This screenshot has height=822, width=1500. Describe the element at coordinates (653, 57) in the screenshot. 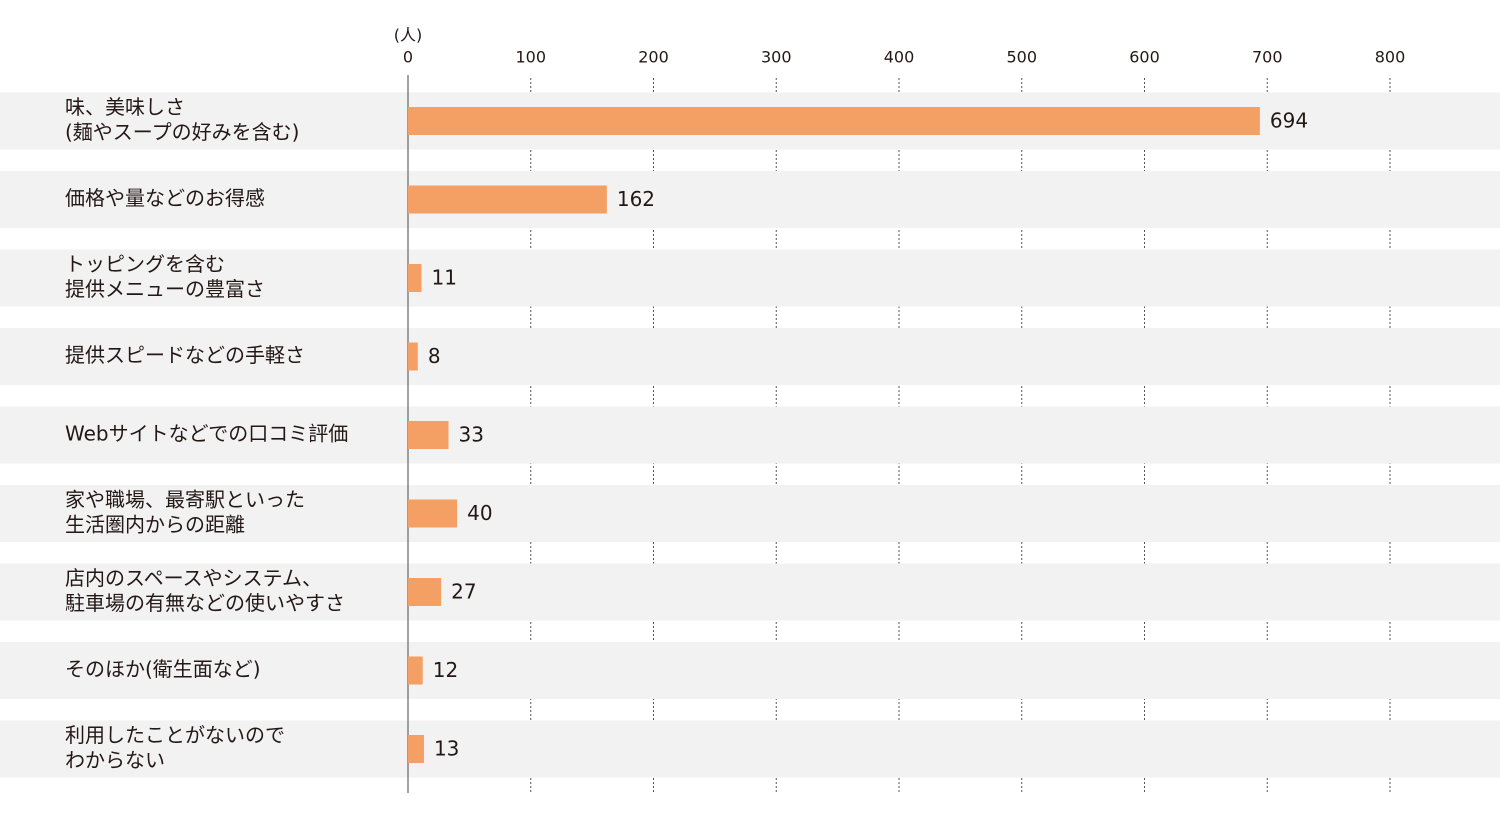

I see `x-tick-label: 200` at that location.